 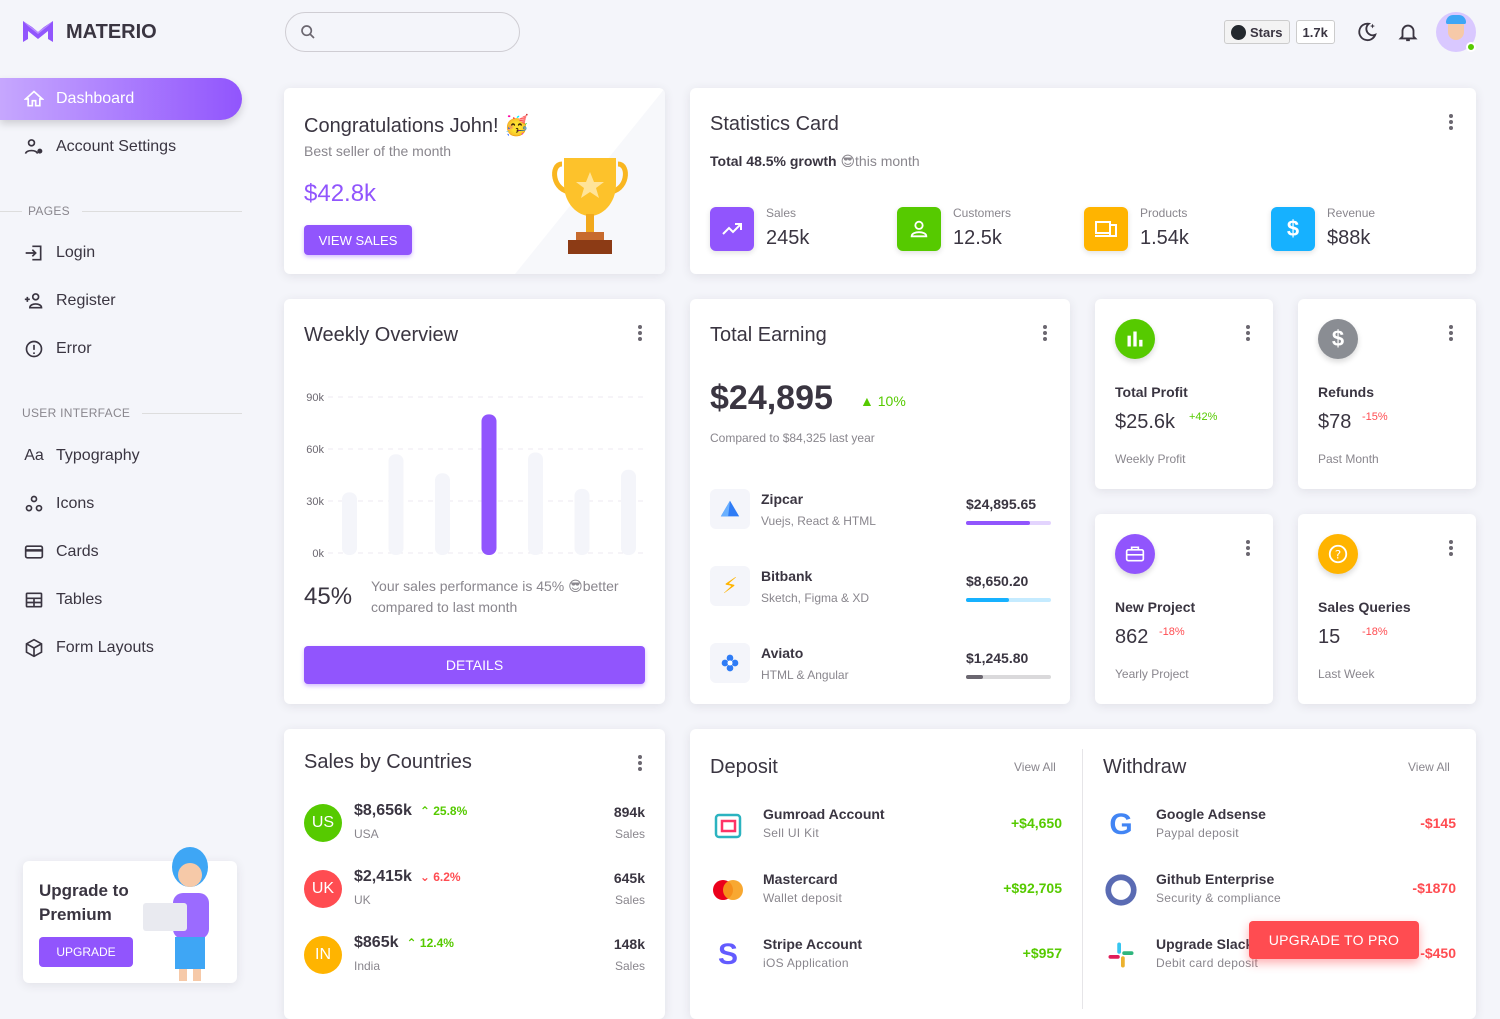 I want to click on country-avatar: US, so click(x=323, y=823).